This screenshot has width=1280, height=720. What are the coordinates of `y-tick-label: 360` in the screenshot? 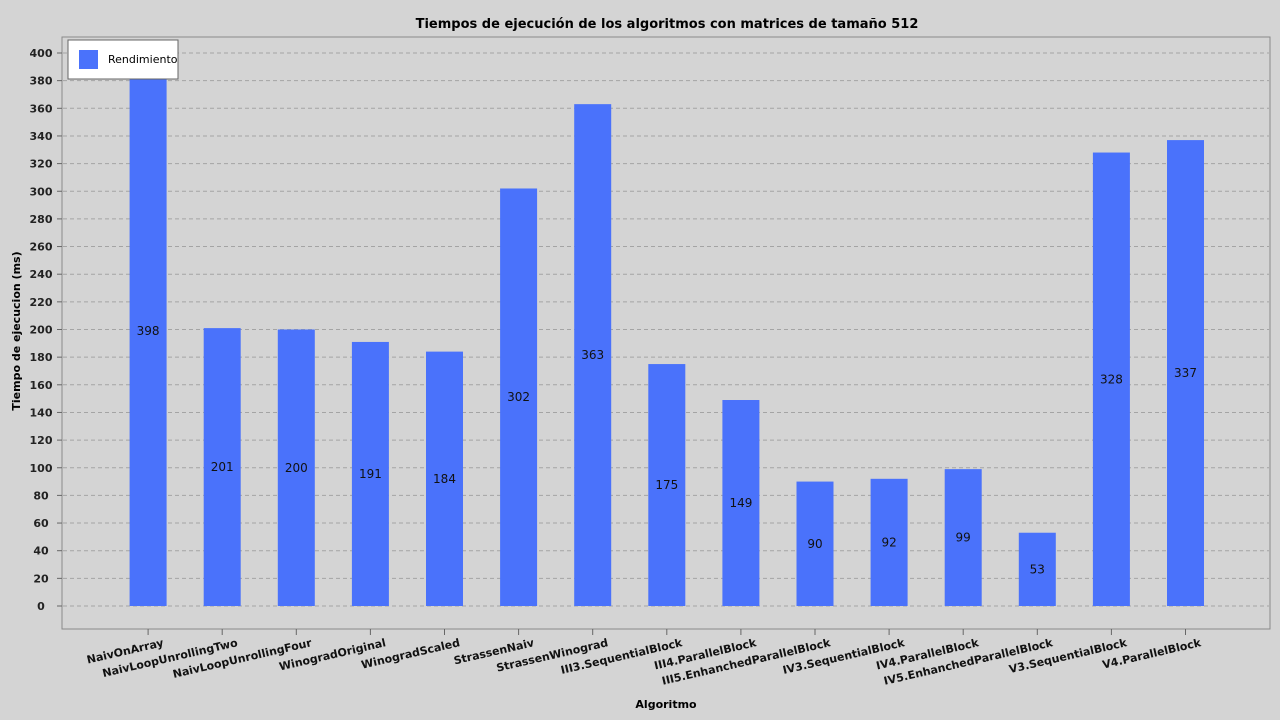 It's located at (41, 108).